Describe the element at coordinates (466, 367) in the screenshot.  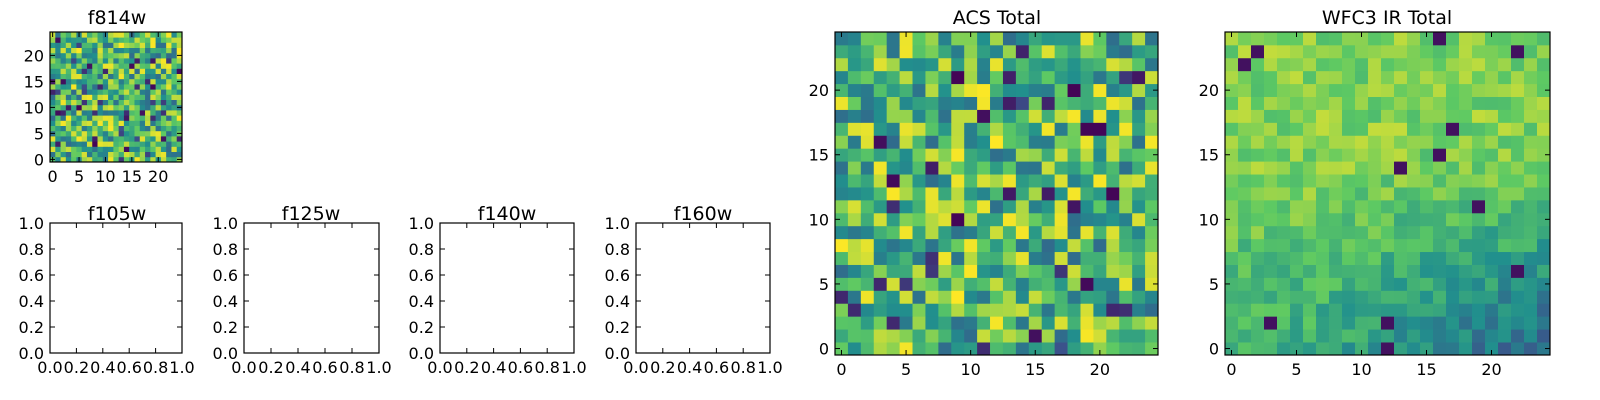
I see `x-tick-label: 0.2` at that location.